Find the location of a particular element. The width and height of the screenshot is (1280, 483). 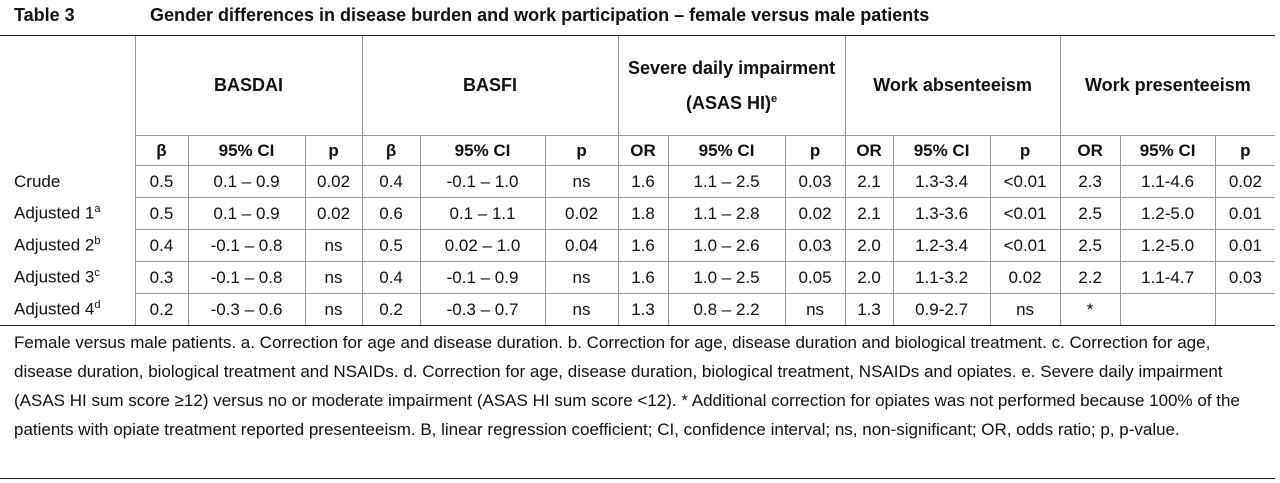

table-cell: -0.1 – 0.8 is located at coordinates (246, 277).